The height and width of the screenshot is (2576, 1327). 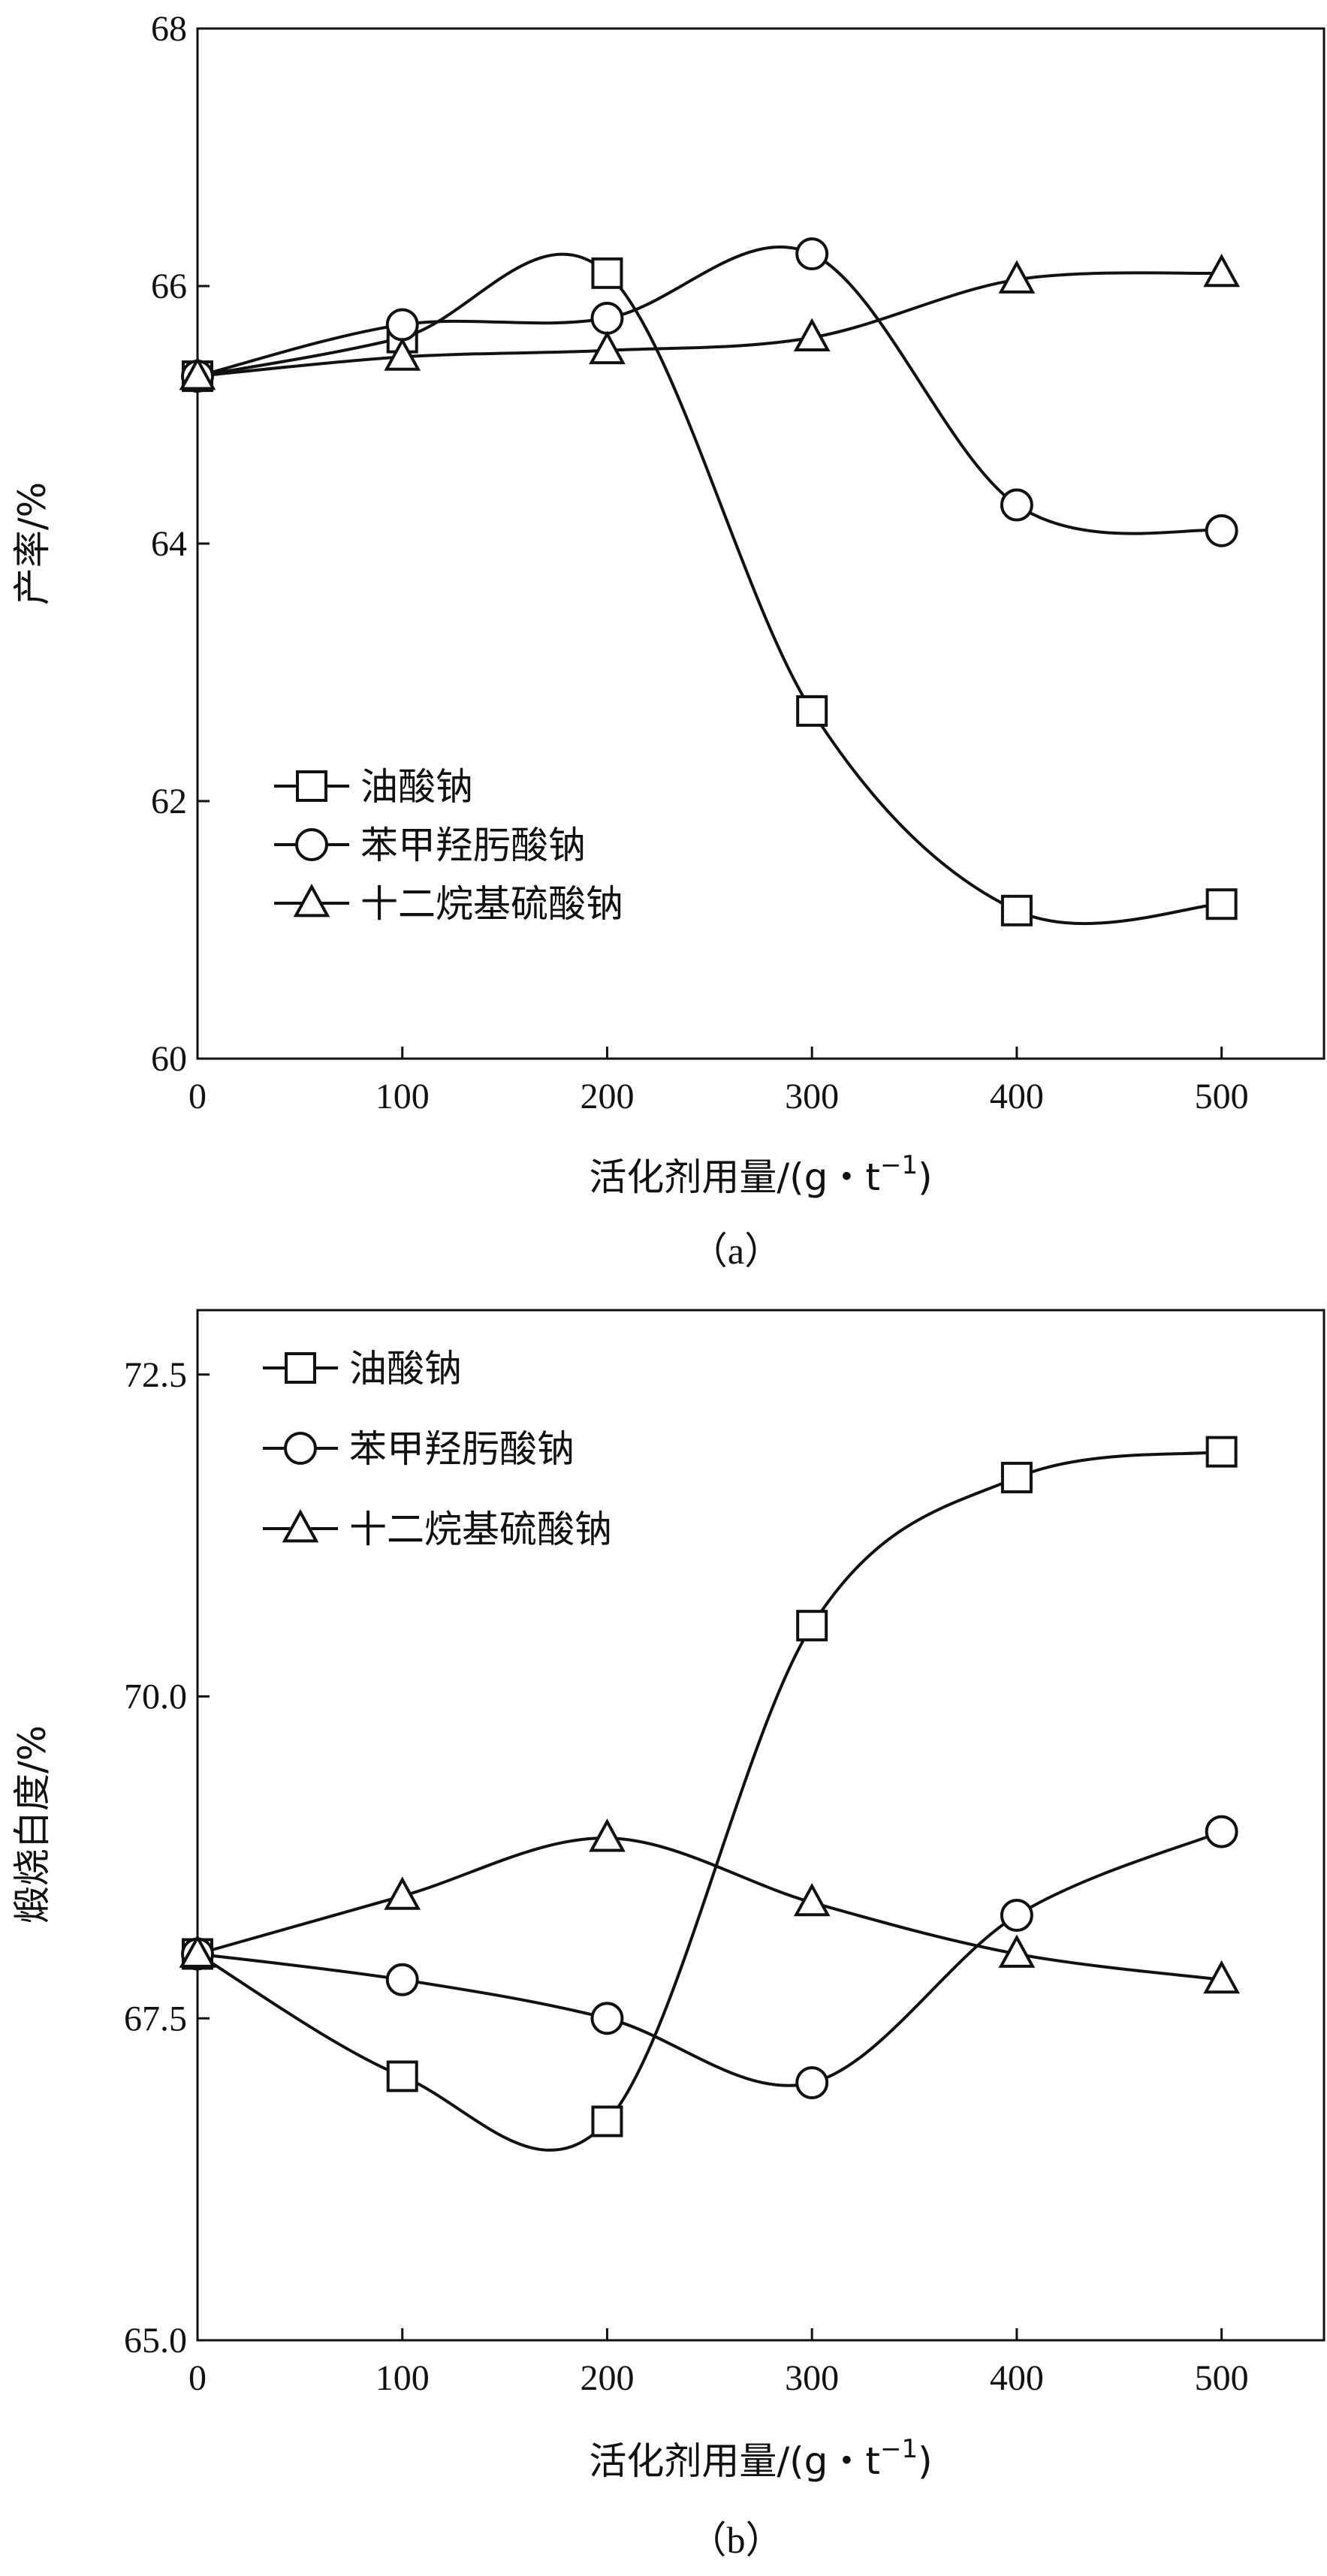 What do you see at coordinates (155, 2018) in the screenshot?
I see `y-tick-label: 67.5` at bounding box center [155, 2018].